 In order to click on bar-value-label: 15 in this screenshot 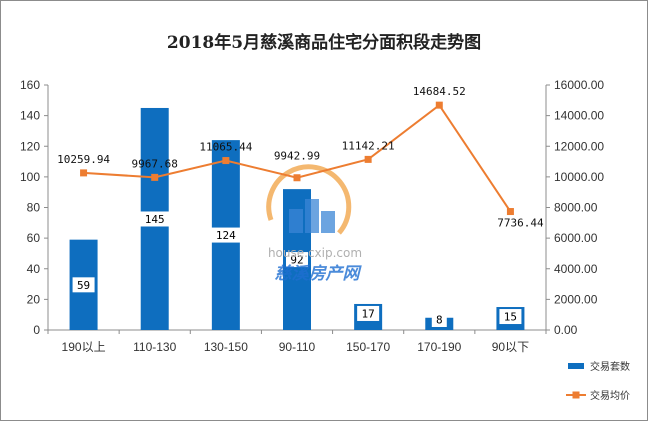, I will do `click(510, 317)`.